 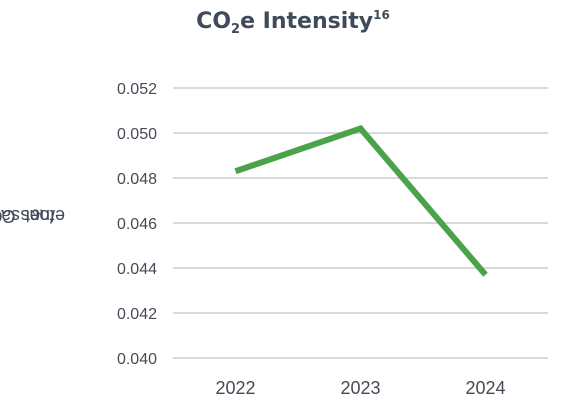 I want to click on y-tick-label: 0.048, so click(x=137, y=179).